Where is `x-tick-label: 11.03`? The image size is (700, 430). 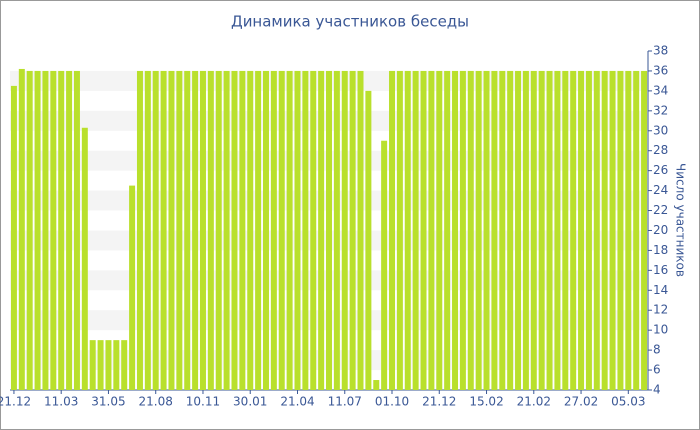
x-tick-label: 11.03 is located at coordinates (61, 402).